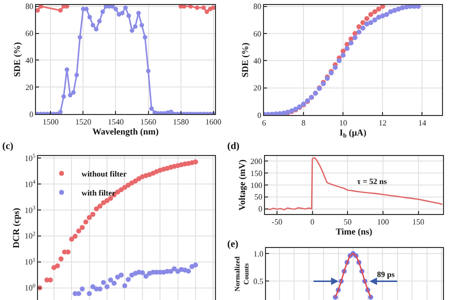 This screenshot has width=450, height=300. What do you see at coordinates (116, 122) in the screenshot?
I see `x-tick-label: 1540` at bounding box center [116, 122].